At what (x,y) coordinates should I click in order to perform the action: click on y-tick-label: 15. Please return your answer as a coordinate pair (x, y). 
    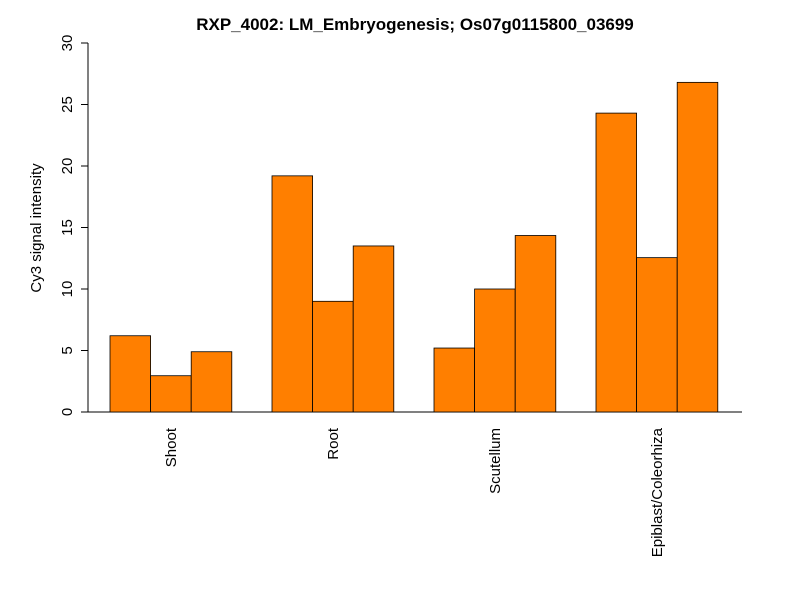
    Looking at the image, I should click on (67, 227).